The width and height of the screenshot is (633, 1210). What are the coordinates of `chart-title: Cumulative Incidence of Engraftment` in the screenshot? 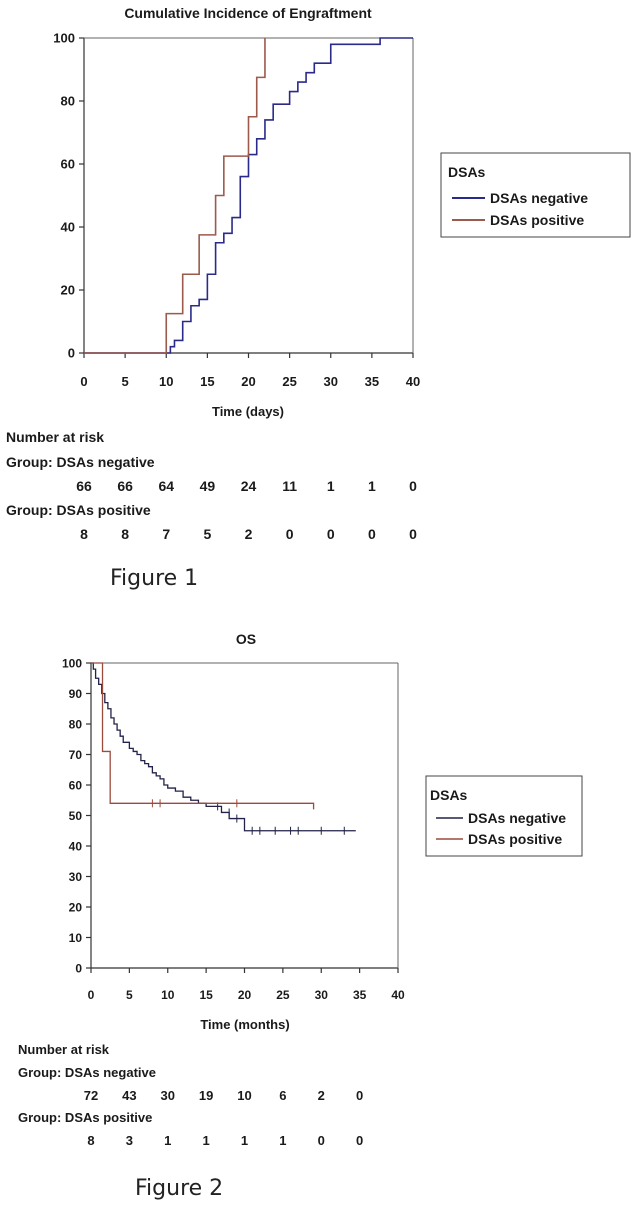 It's located at (248, 13).